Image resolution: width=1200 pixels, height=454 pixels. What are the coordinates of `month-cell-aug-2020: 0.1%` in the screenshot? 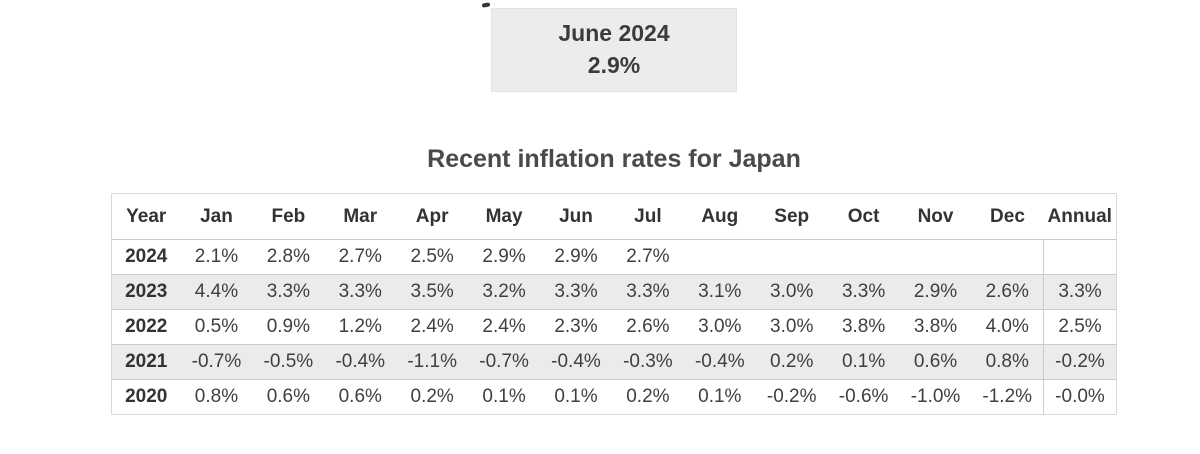 It's located at (720, 396).